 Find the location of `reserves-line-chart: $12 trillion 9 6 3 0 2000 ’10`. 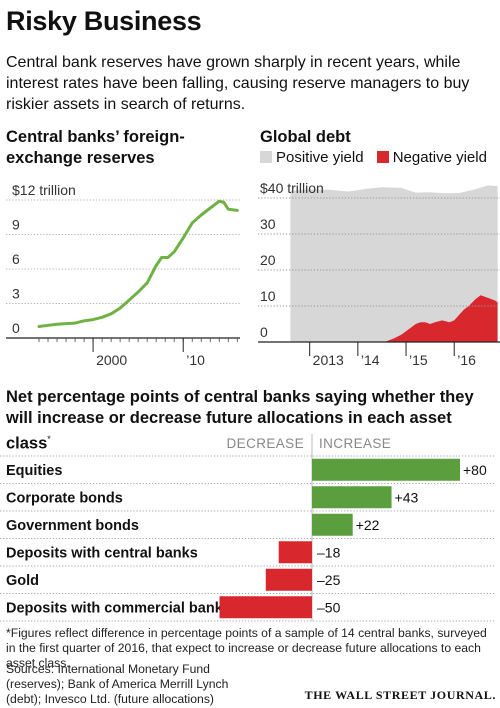

reserves-line-chart: $12 trillion 9 6 3 0 2000 ’10 is located at coordinates (123, 275).